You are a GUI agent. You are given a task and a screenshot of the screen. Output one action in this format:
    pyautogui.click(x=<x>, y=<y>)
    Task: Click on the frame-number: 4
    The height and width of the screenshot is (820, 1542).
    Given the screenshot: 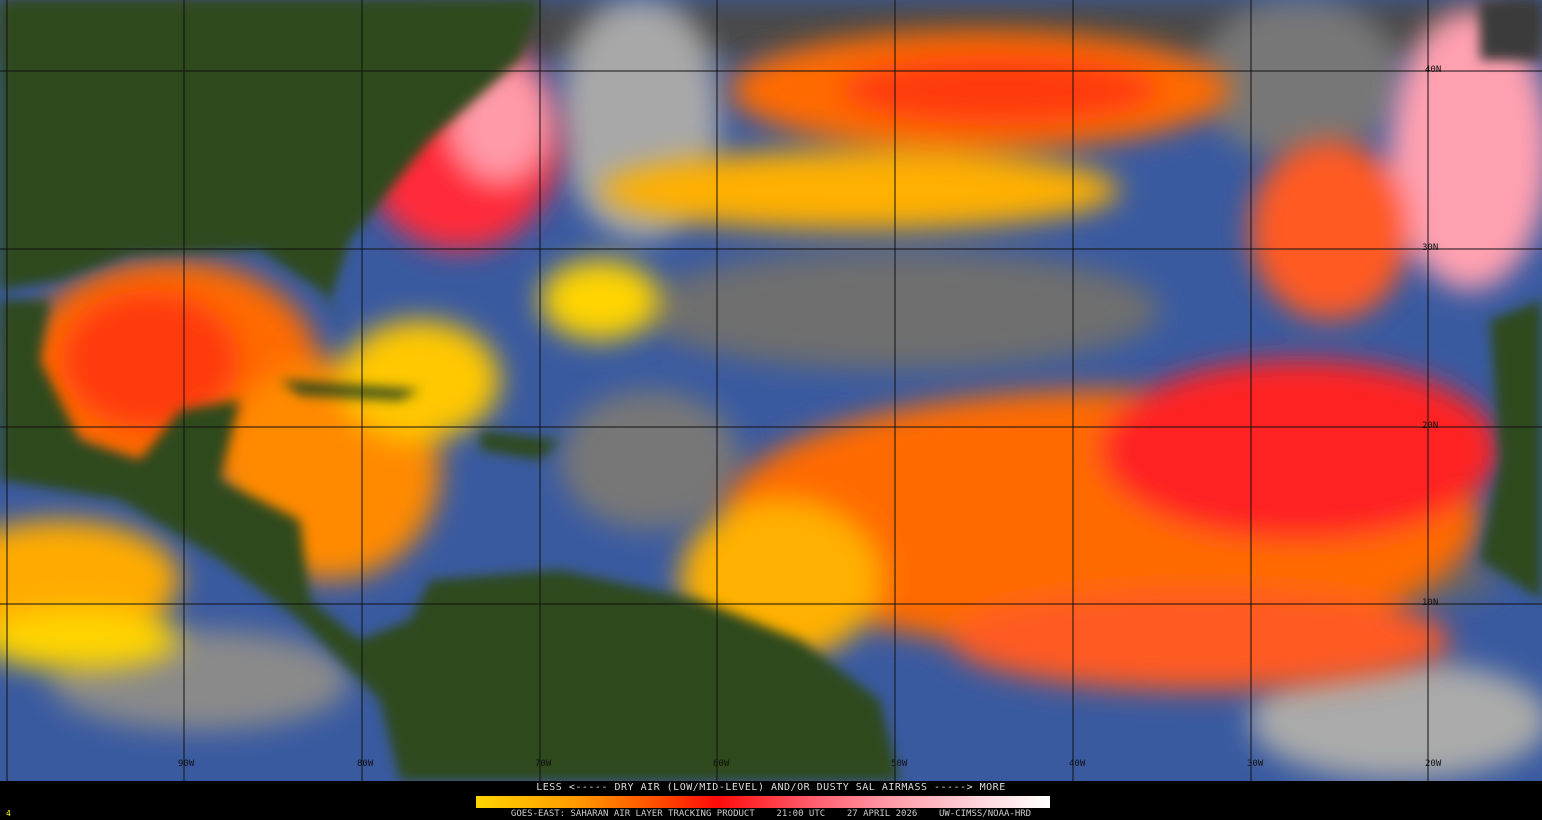 What is the action you would take?
    pyautogui.click(x=8, y=813)
    